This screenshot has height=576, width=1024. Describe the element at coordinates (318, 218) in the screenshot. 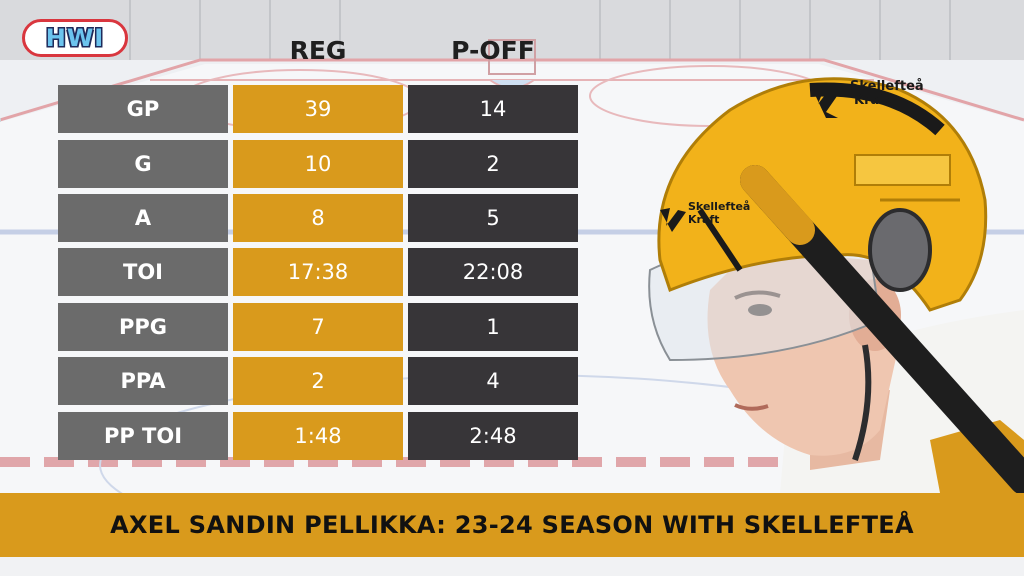

I see `stat-reg-value: 8` at that location.